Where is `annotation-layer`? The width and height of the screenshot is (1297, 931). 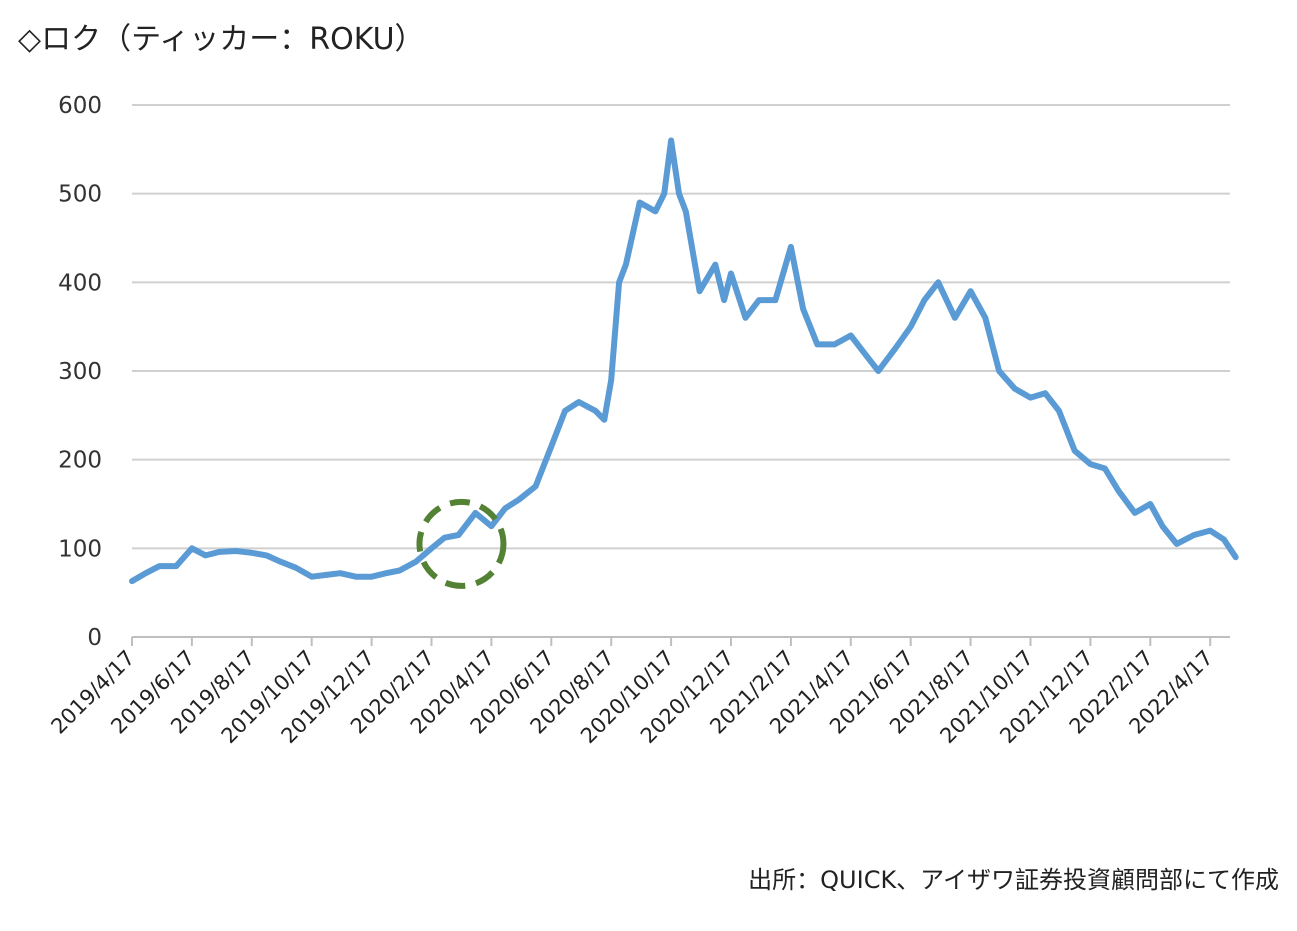 annotation-layer is located at coordinates (461, 543).